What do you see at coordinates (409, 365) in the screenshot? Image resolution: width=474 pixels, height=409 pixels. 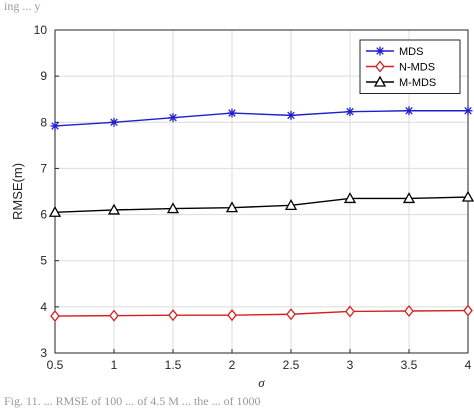 I see `x-tick-label: 3.5` at bounding box center [409, 365].